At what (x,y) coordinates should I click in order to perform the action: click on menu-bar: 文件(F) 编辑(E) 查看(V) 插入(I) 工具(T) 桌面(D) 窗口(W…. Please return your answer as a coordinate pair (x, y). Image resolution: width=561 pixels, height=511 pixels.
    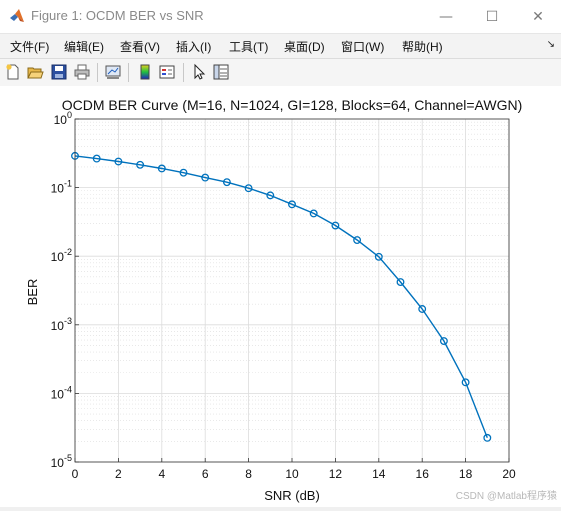
    Looking at the image, I should click on (280, 46).